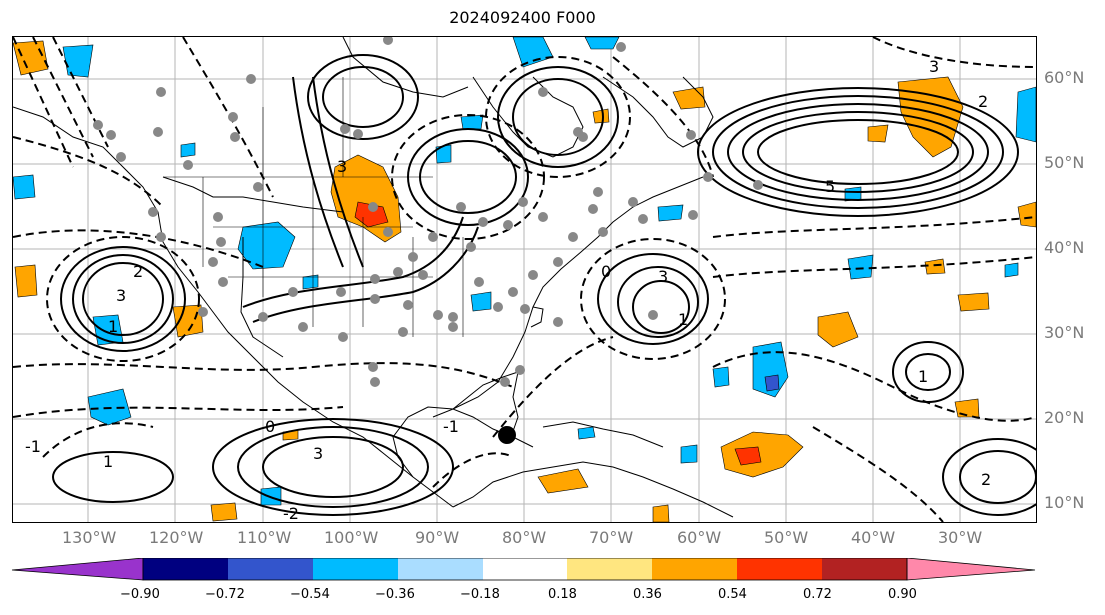 The image size is (1105, 615). I want to click on colorbar-tick-label: −0.36, so click(395, 594).